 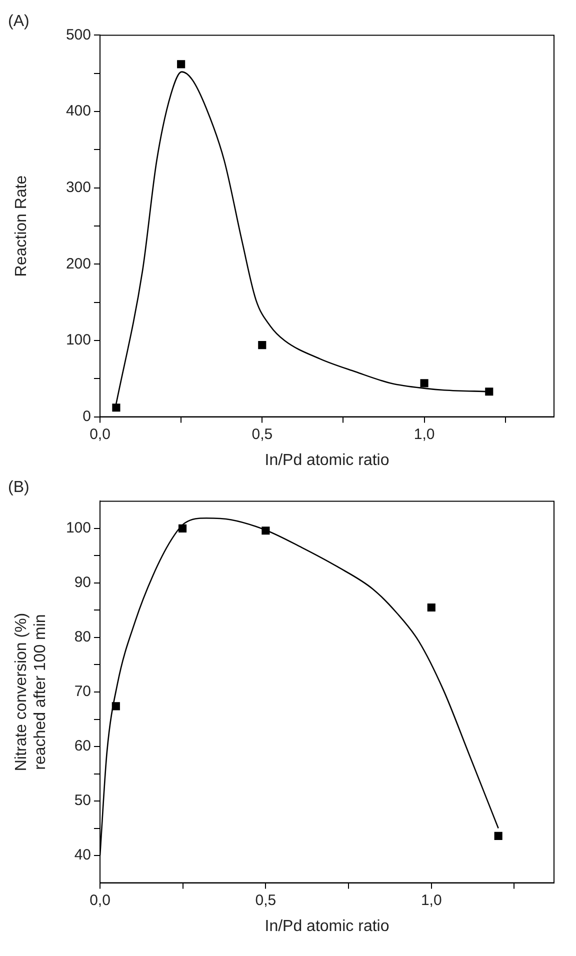 I want to click on y-tick-label: 0, so click(x=86, y=416).